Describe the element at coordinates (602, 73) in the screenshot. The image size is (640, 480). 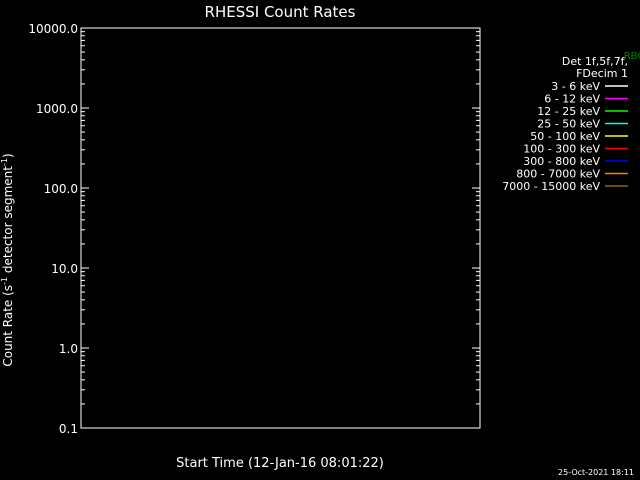
I see `legend-header-line-2: FDecim 1` at that location.